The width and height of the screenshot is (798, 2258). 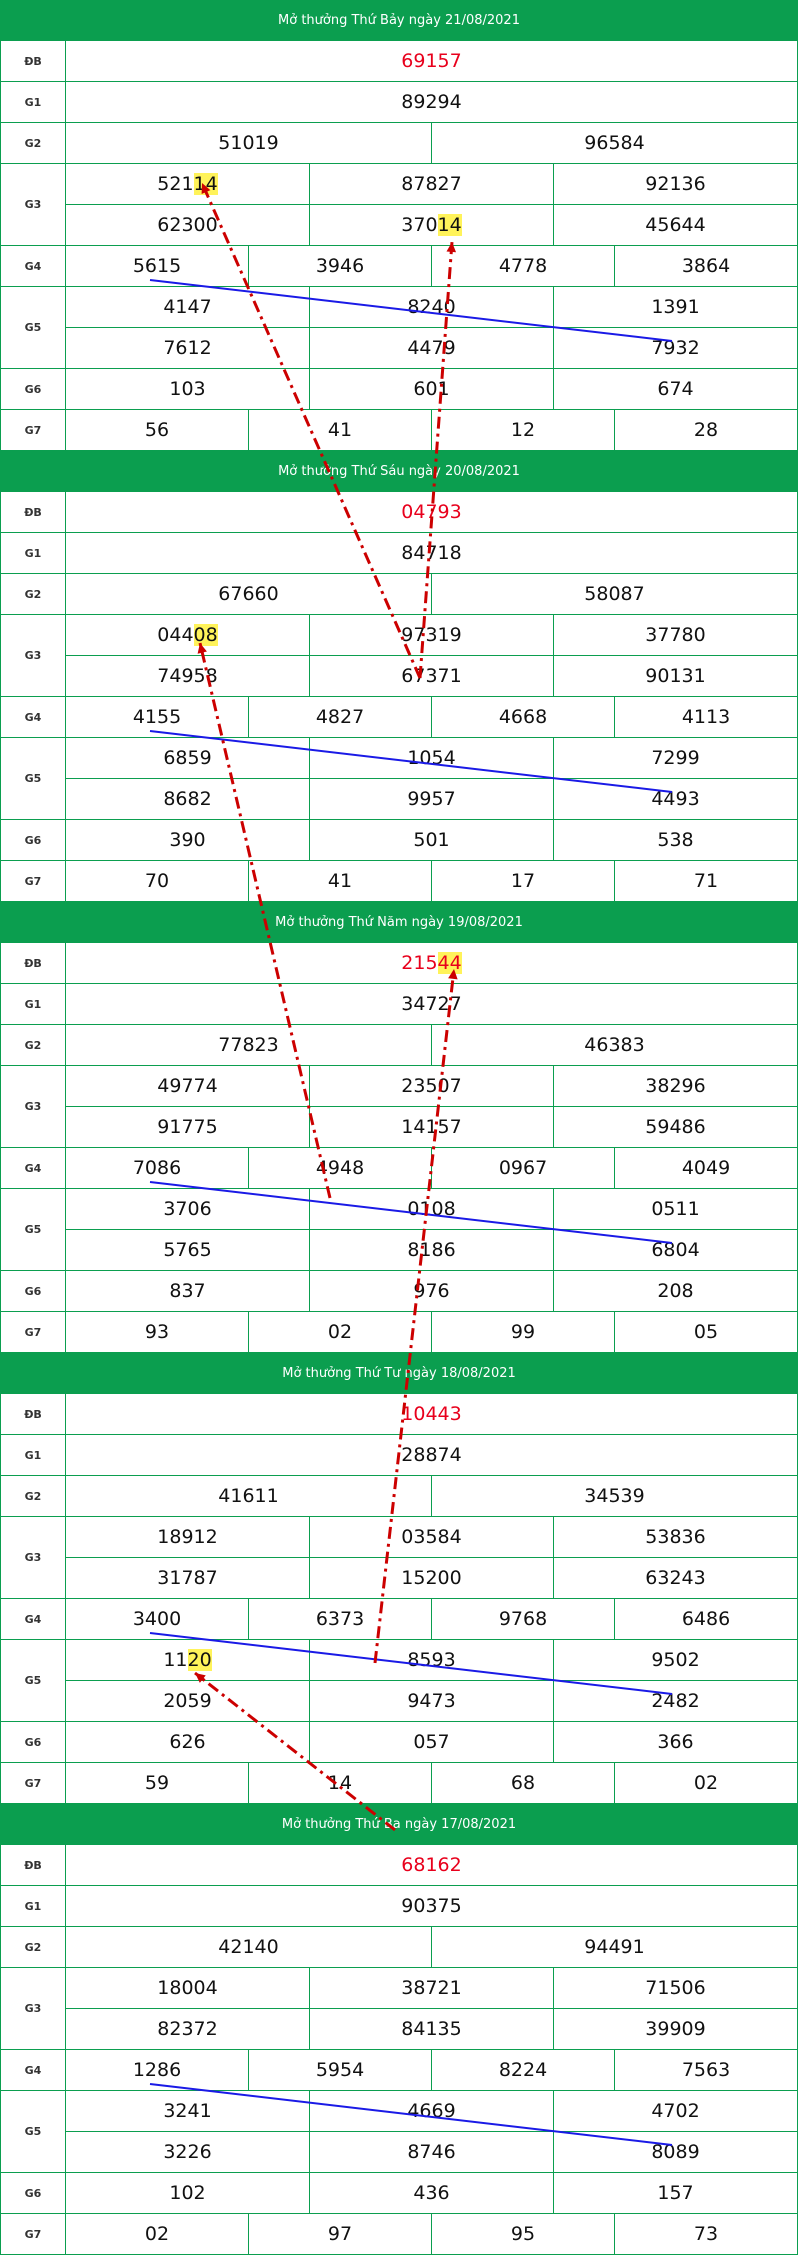 What do you see at coordinates (399, 2070) in the screenshot?
I see `prize-row: G4 1286 5954 8224 7563` at bounding box center [399, 2070].